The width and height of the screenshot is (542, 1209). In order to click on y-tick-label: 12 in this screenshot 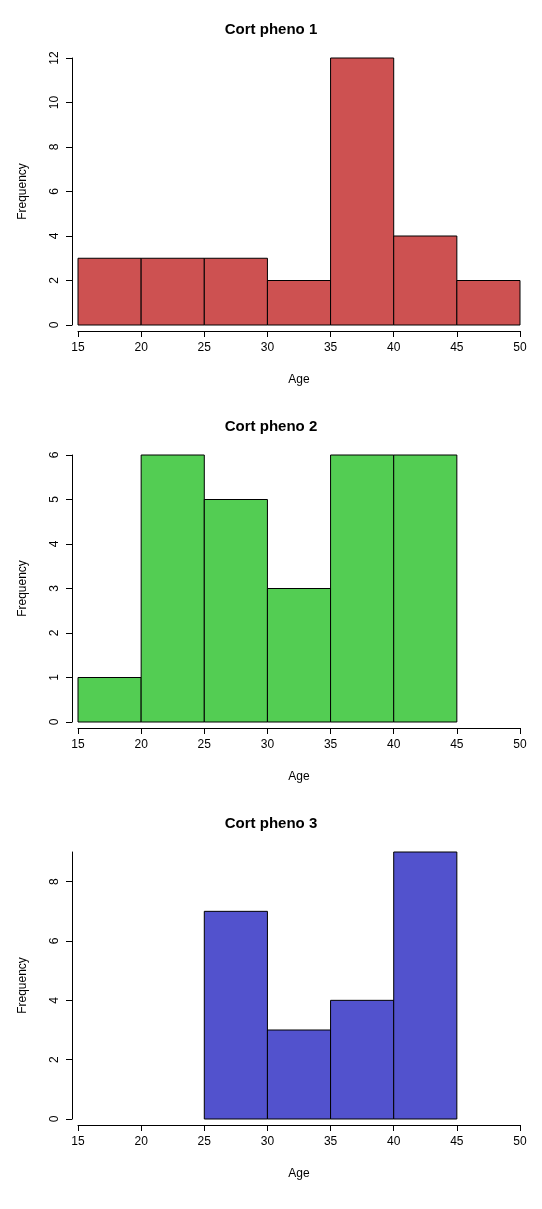, I will do `click(54, 58)`.